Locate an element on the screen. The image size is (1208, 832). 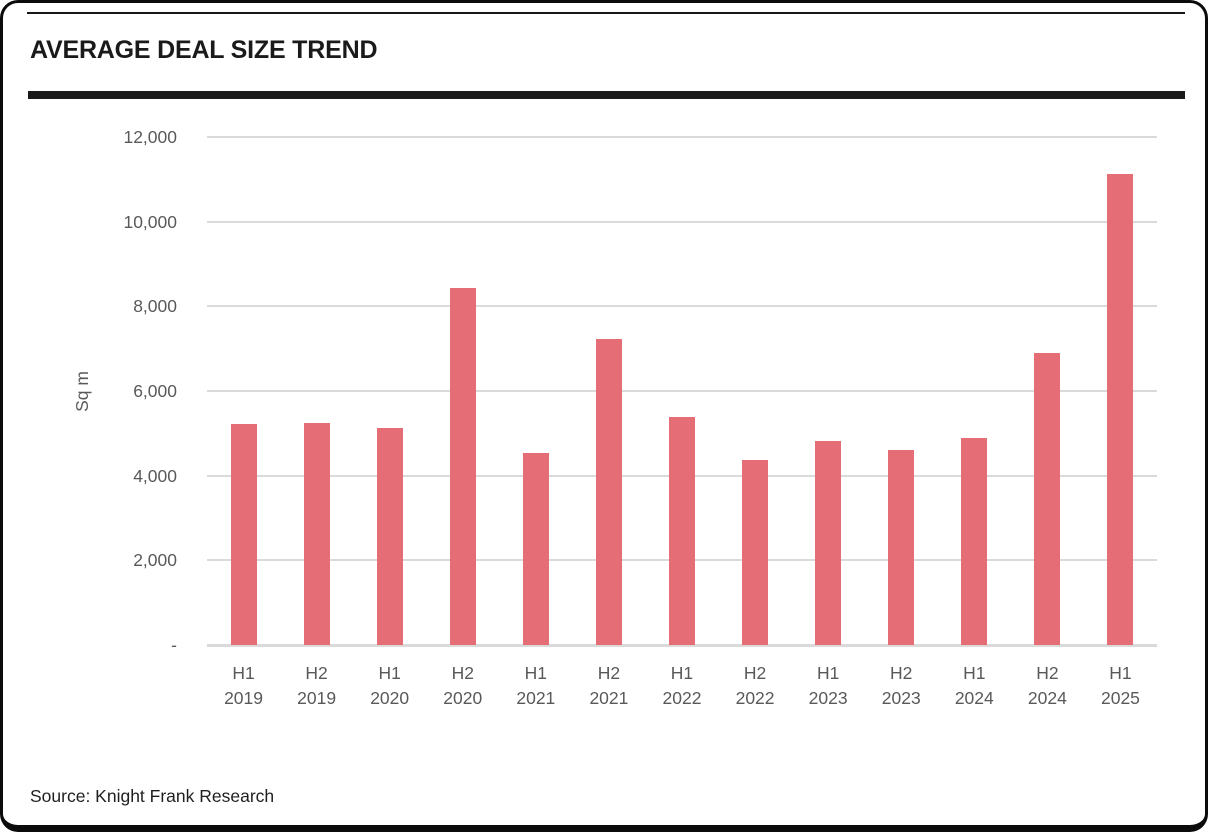
x-label-h1-2023: H1 2023 is located at coordinates (828, 685).